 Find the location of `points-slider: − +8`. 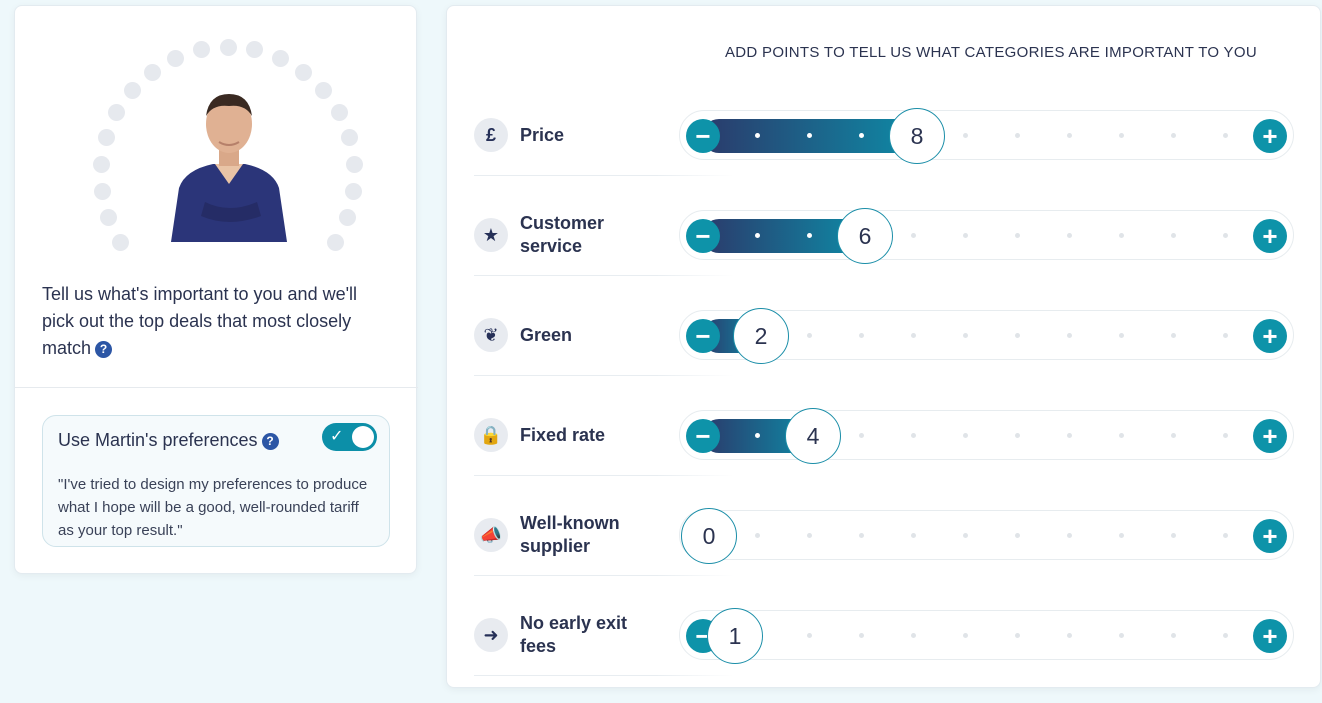

points-slider: − +8 is located at coordinates (986, 136).